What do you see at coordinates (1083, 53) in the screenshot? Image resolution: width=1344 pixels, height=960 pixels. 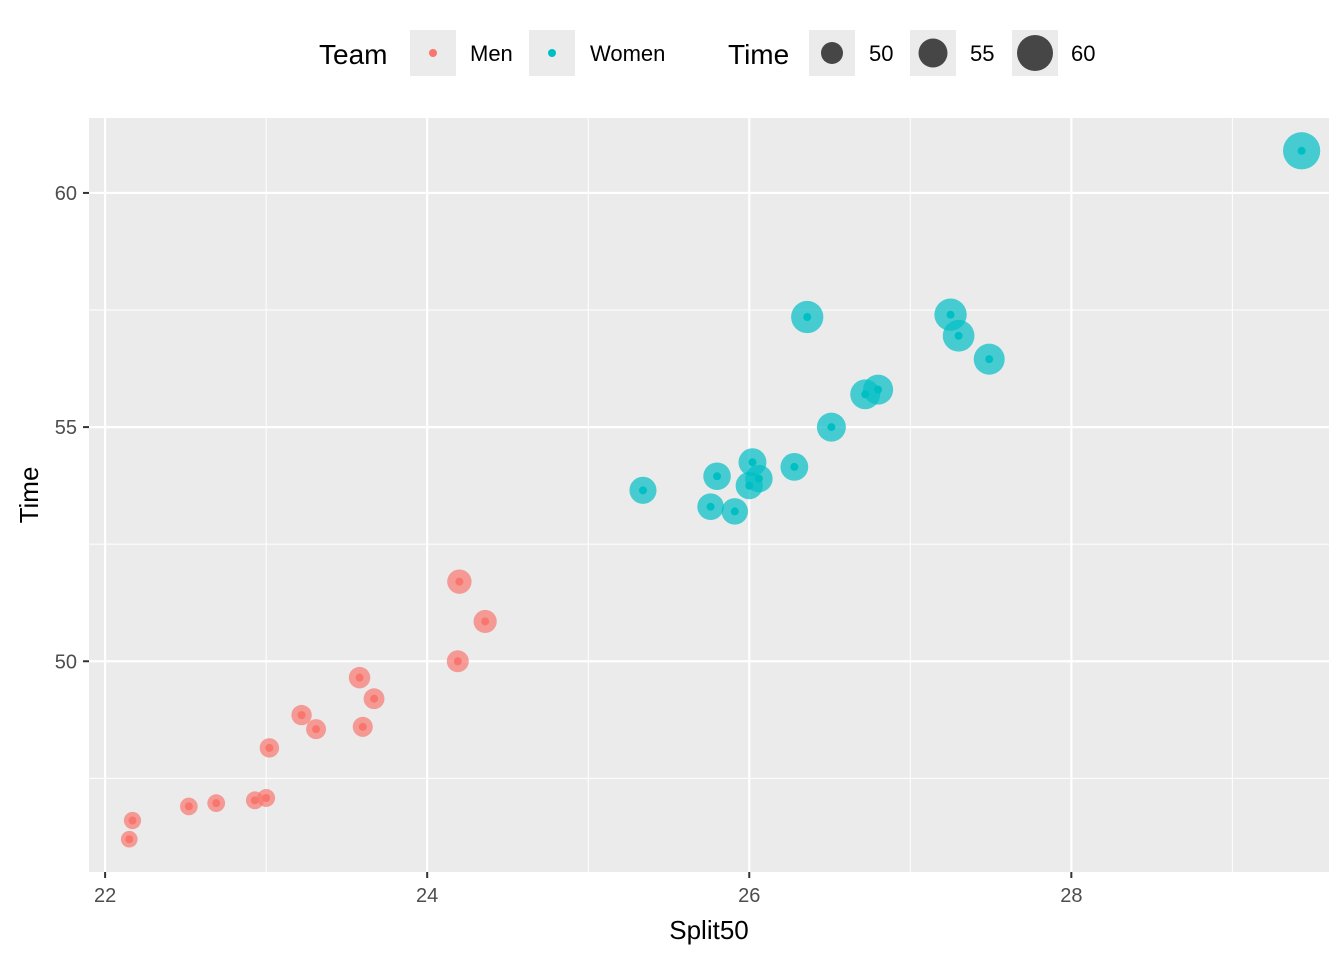 I see `legend-label-60: 60` at bounding box center [1083, 53].